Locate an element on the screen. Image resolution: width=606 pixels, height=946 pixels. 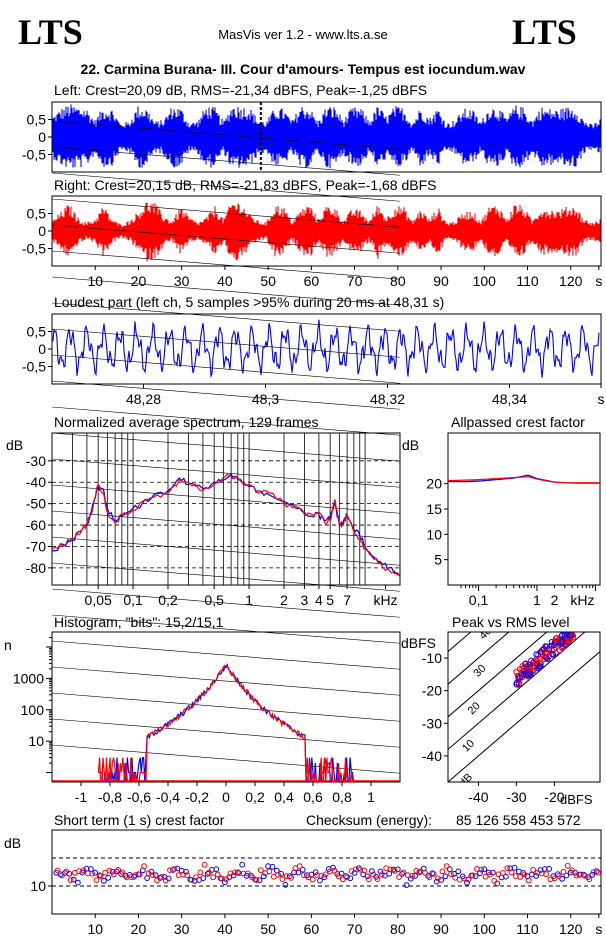
x-tick-label: 3 is located at coordinates (305, 600).